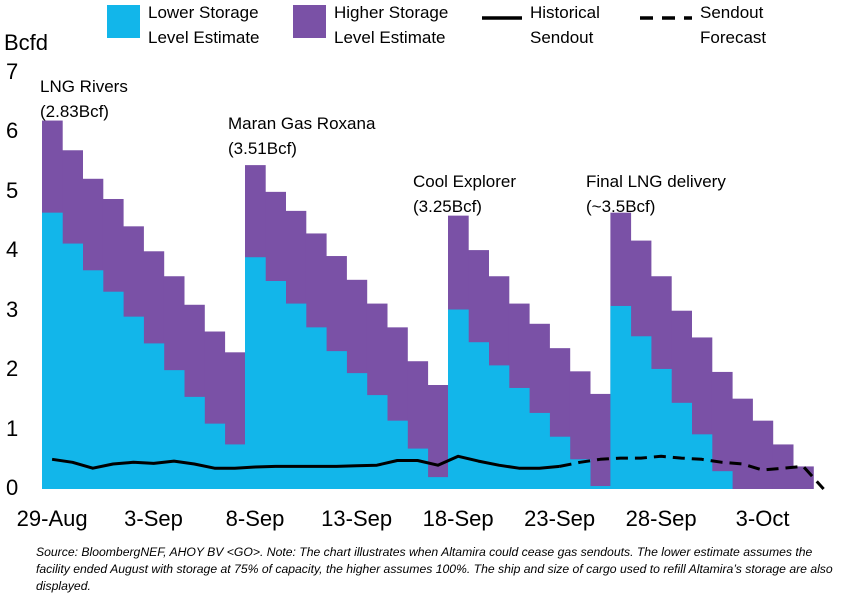 This screenshot has height=601, width=847. I want to click on y-tick-label: 7, so click(12, 71).